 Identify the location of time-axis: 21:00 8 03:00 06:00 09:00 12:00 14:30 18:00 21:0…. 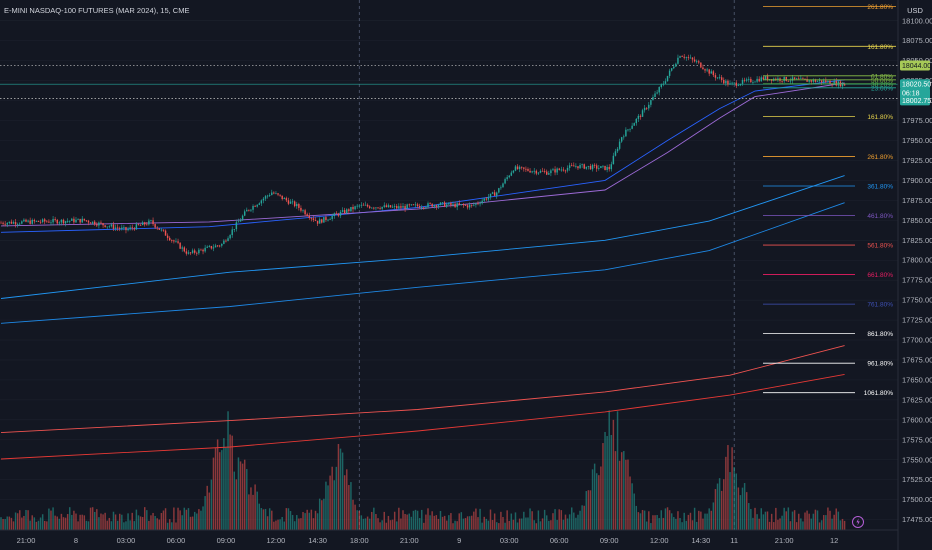
(428, 540).